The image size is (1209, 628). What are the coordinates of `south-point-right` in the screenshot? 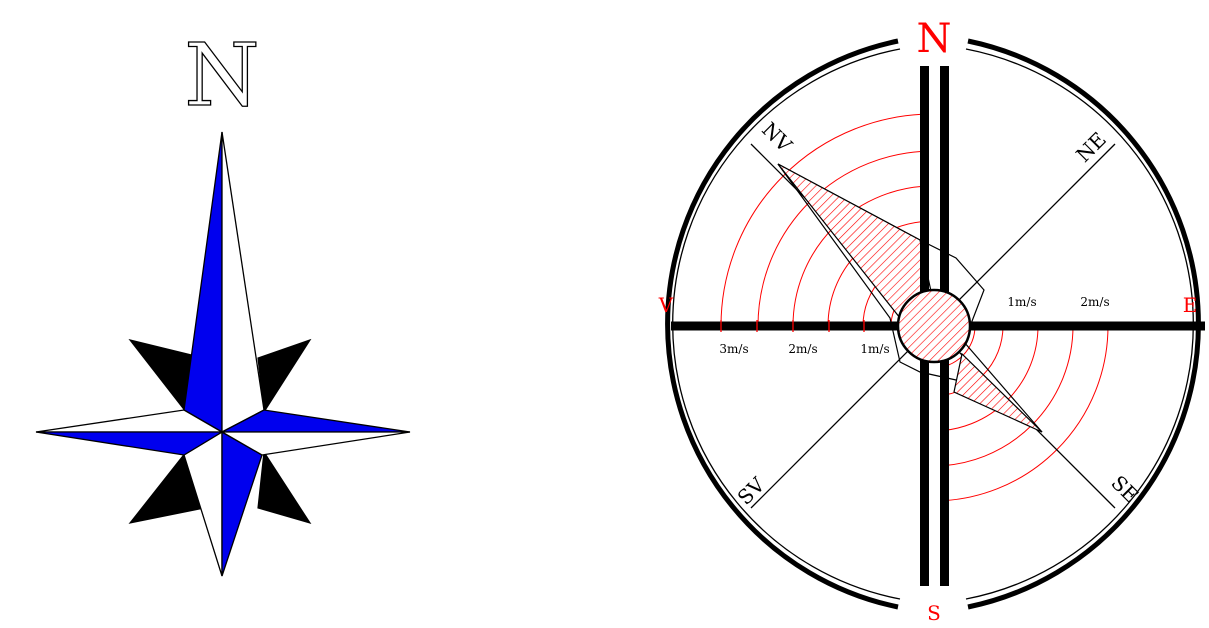 It's located at (242, 503).